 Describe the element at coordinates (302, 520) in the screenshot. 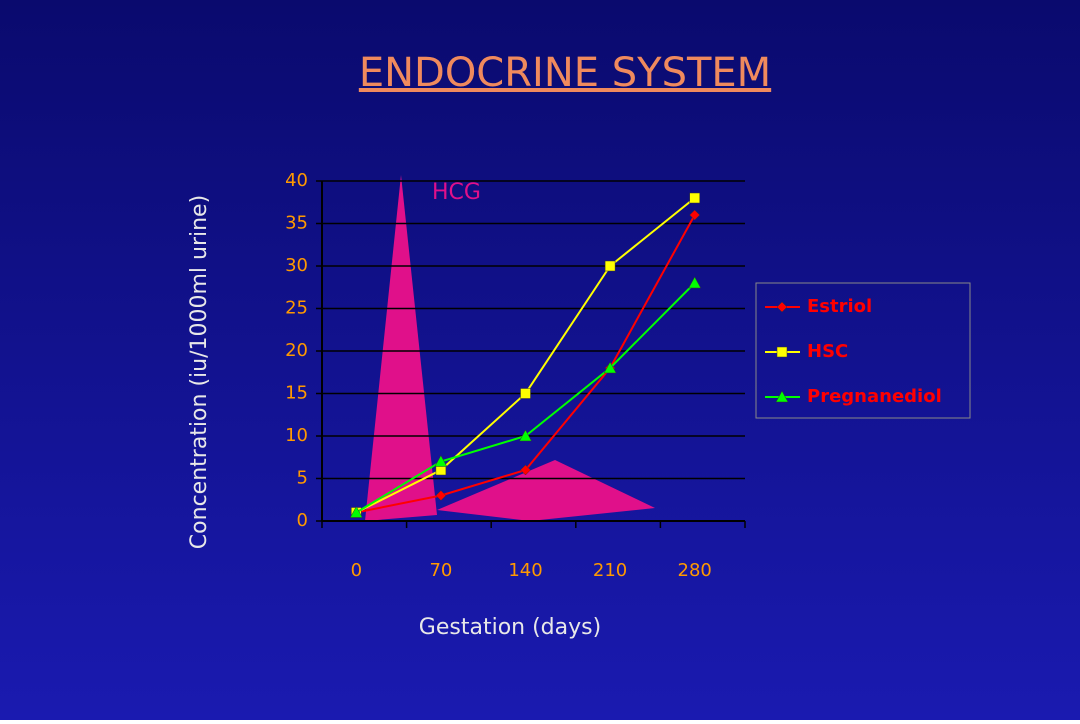

I see `y-tick-label: 0` at that location.